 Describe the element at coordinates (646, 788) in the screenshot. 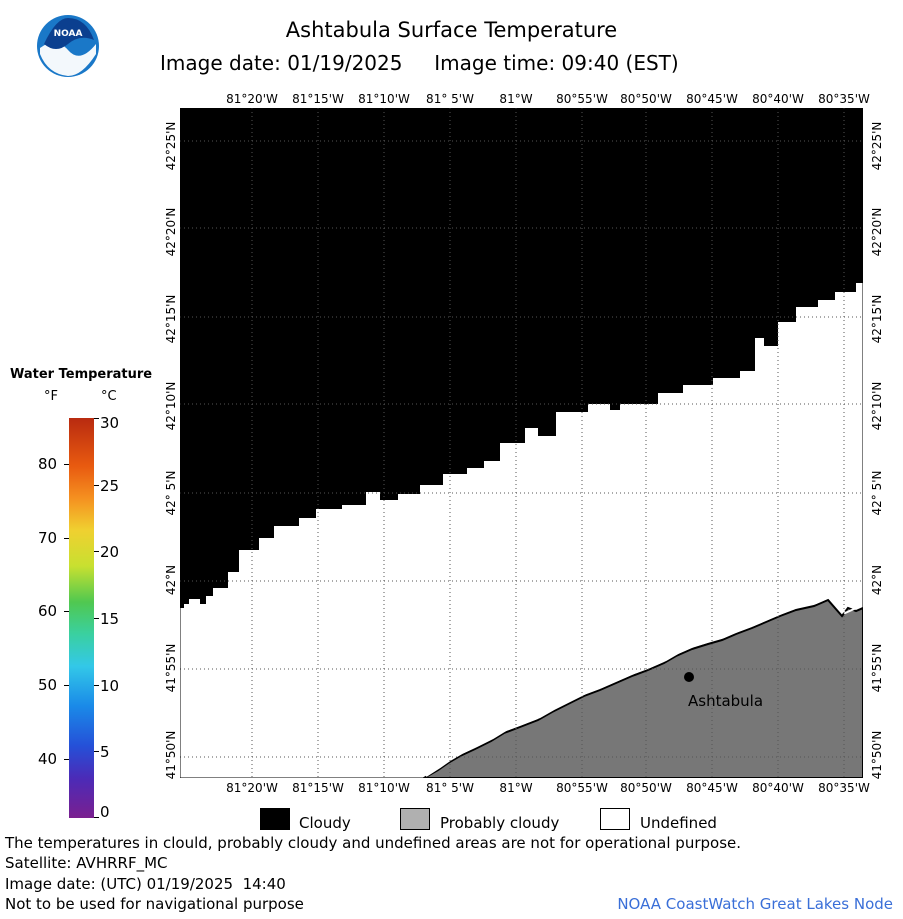

I see `lon-label-bottom: 80°50'W` at that location.